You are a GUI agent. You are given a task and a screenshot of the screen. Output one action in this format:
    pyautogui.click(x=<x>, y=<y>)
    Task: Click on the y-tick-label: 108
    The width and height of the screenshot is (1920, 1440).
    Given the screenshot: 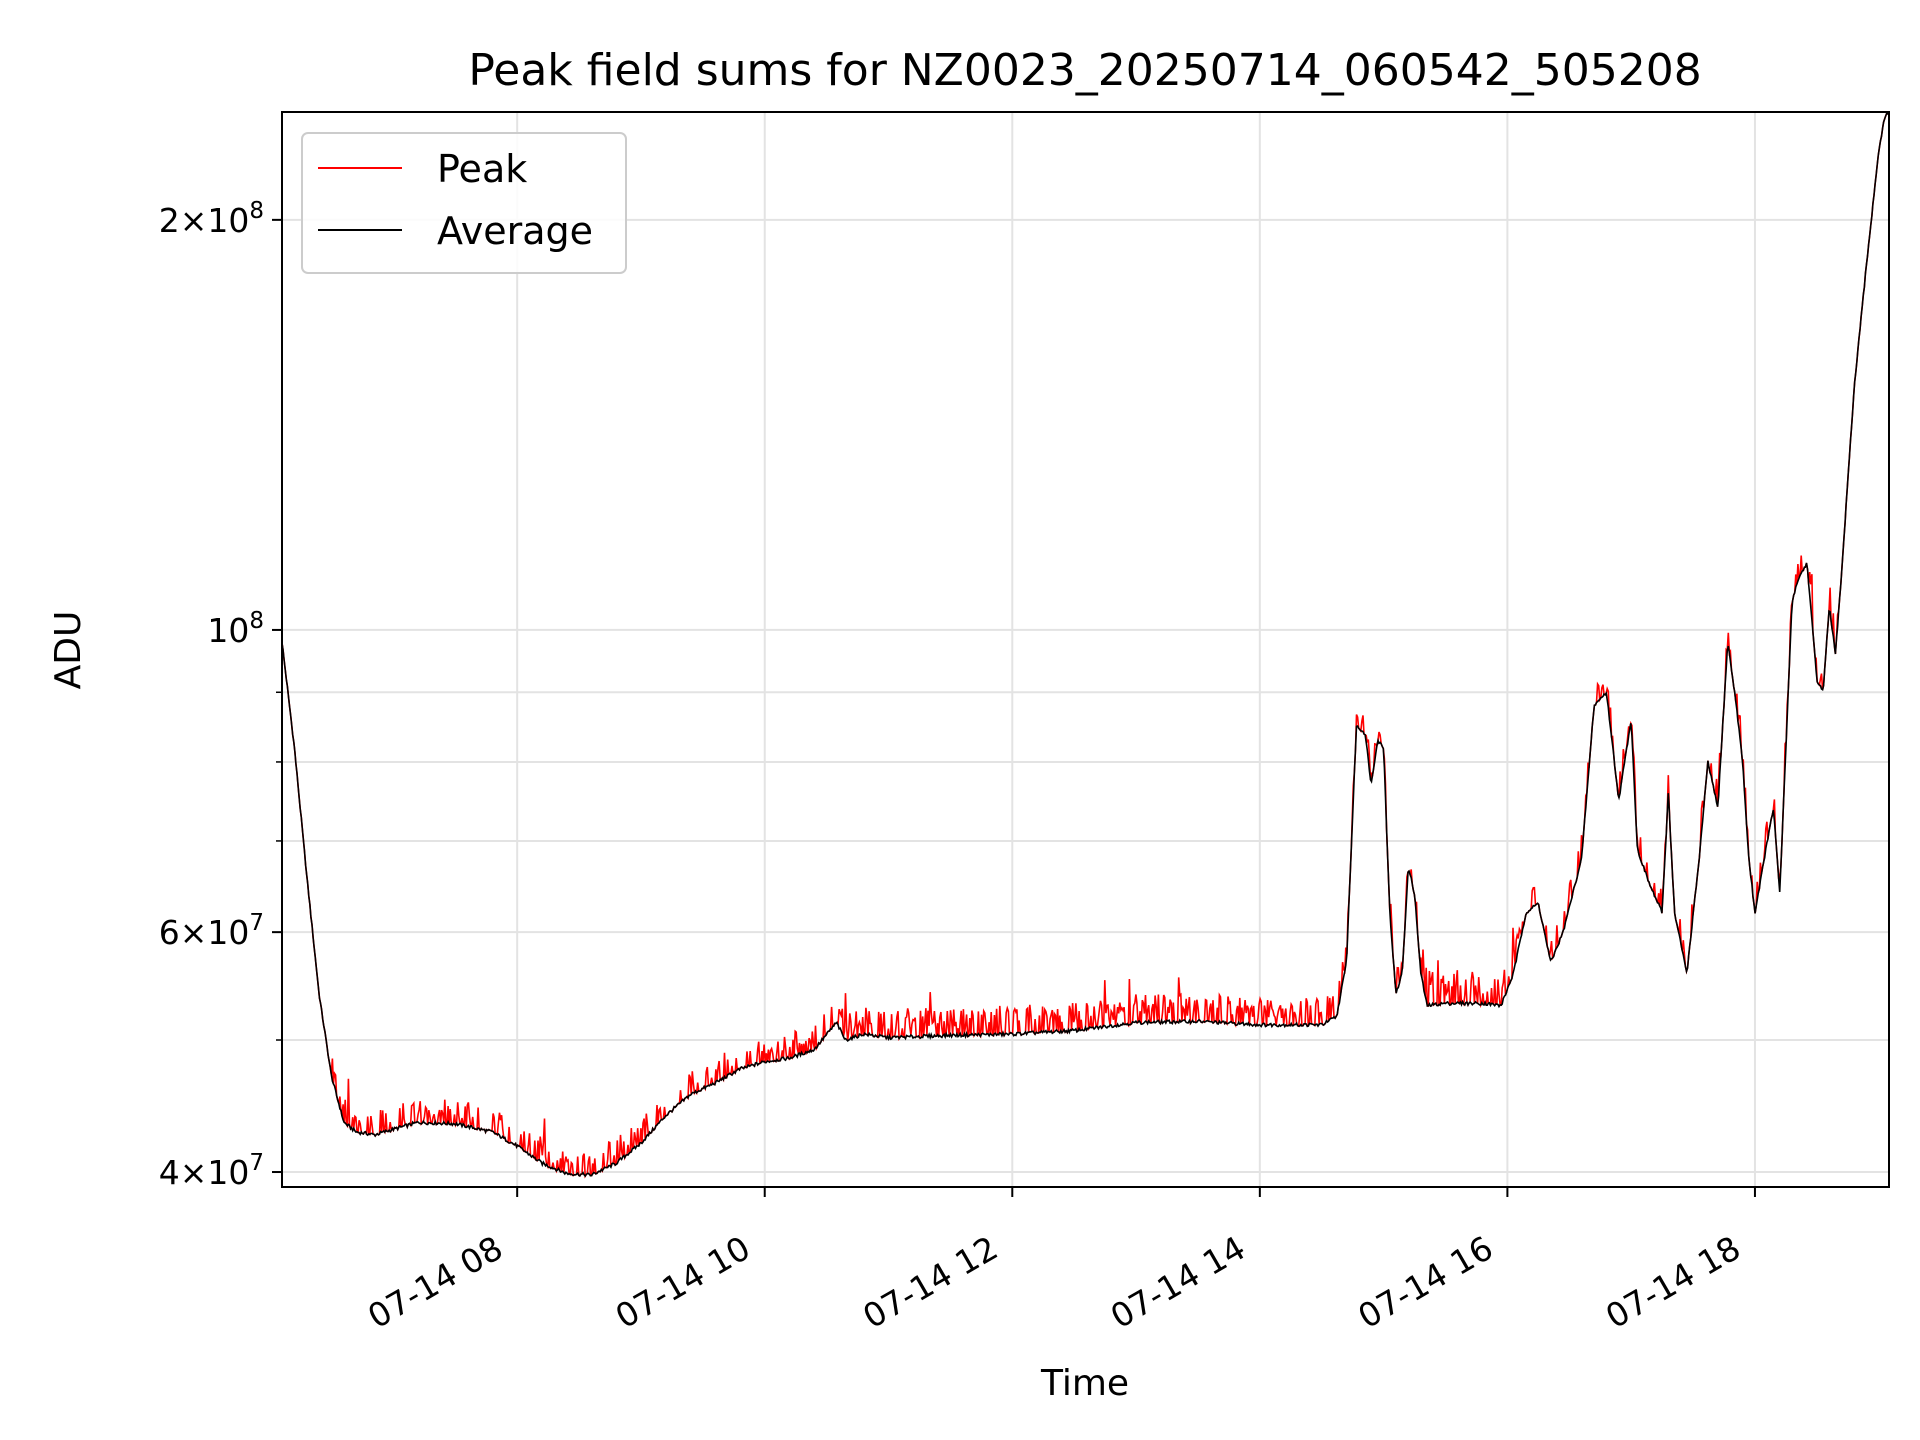 What is the action you would take?
    pyautogui.click(x=235, y=629)
    